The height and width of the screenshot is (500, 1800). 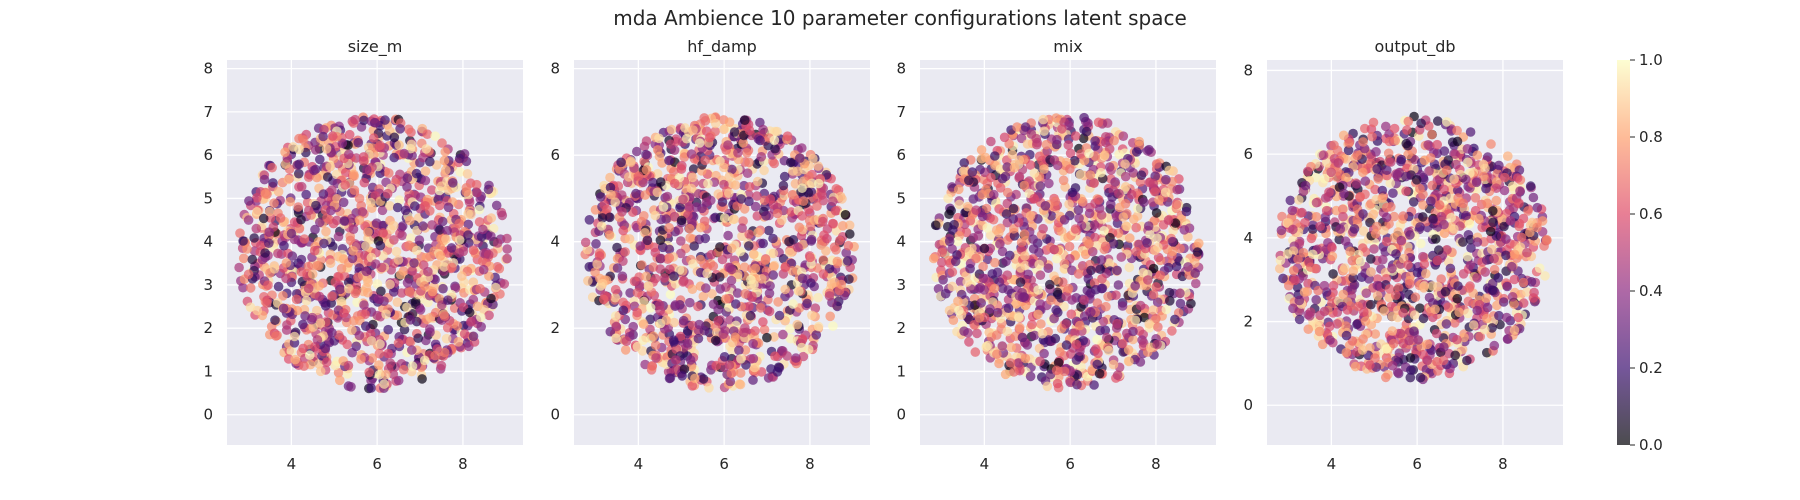 What do you see at coordinates (555, 415) in the screenshot?
I see `y-tick-label: 0` at bounding box center [555, 415].